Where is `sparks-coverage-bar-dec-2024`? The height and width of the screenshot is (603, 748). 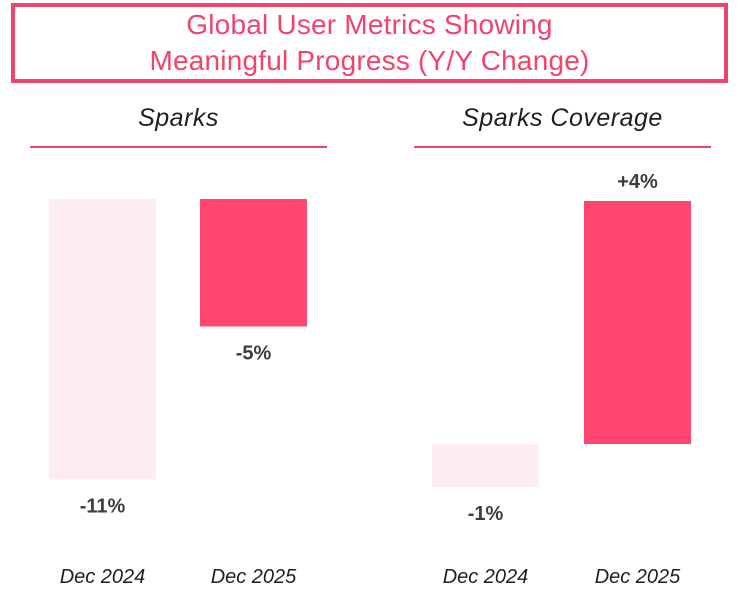
sparks-coverage-bar-dec-2024 is located at coordinates (485, 465).